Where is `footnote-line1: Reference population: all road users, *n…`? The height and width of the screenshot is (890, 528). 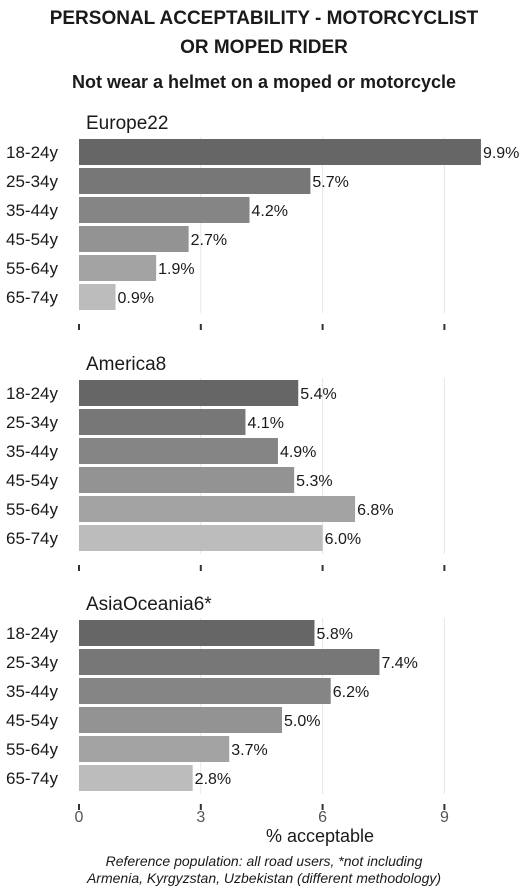
footnote-line1: Reference population: all road users, *n… is located at coordinates (264, 861).